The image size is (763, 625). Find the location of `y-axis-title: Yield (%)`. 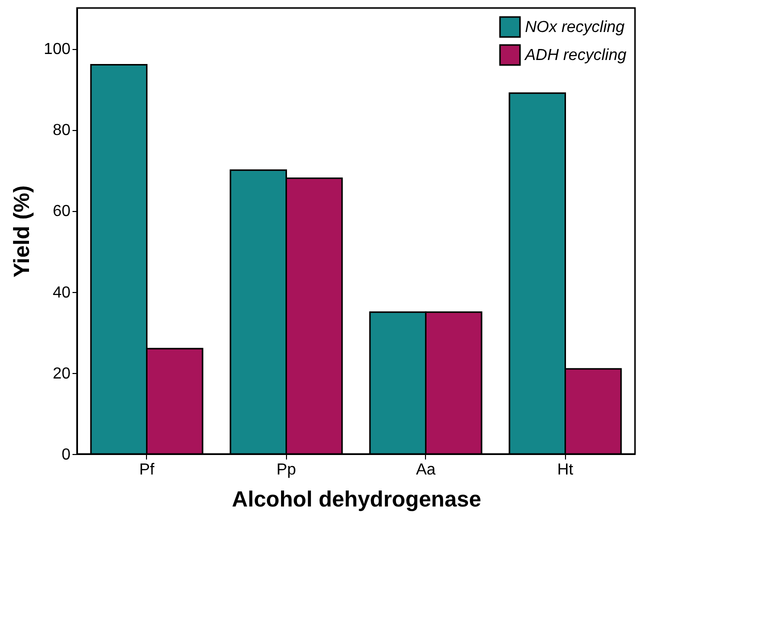

y-axis-title: Yield (%) is located at coordinates (21, 231).